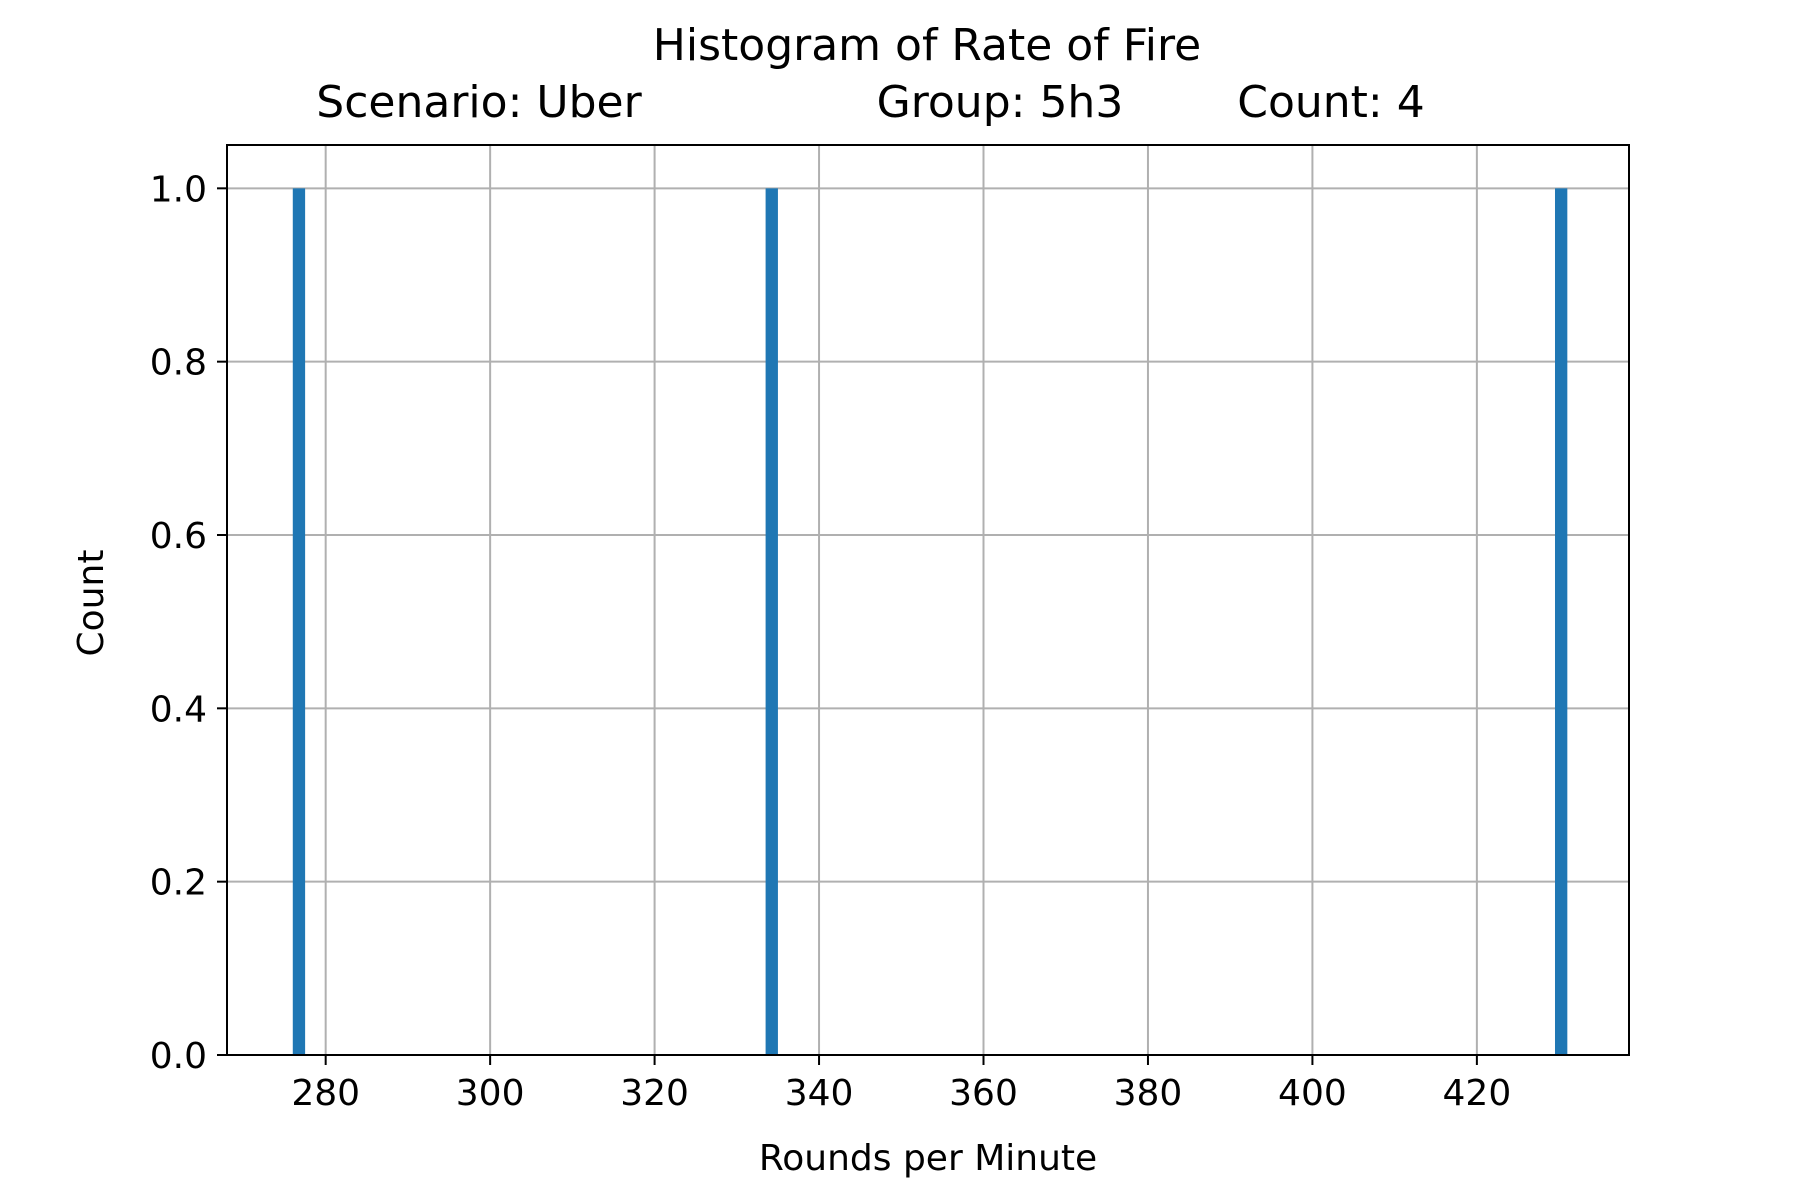 The image size is (1800, 1200). Describe the element at coordinates (819, 1093) in the screenshot. I see `x-tick-label-340: 340` at that location.